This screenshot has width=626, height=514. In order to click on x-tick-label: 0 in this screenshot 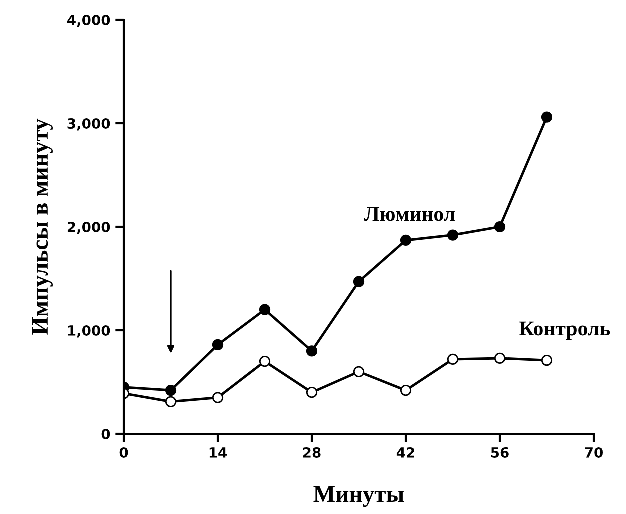, I will do `click(124, 452)`.